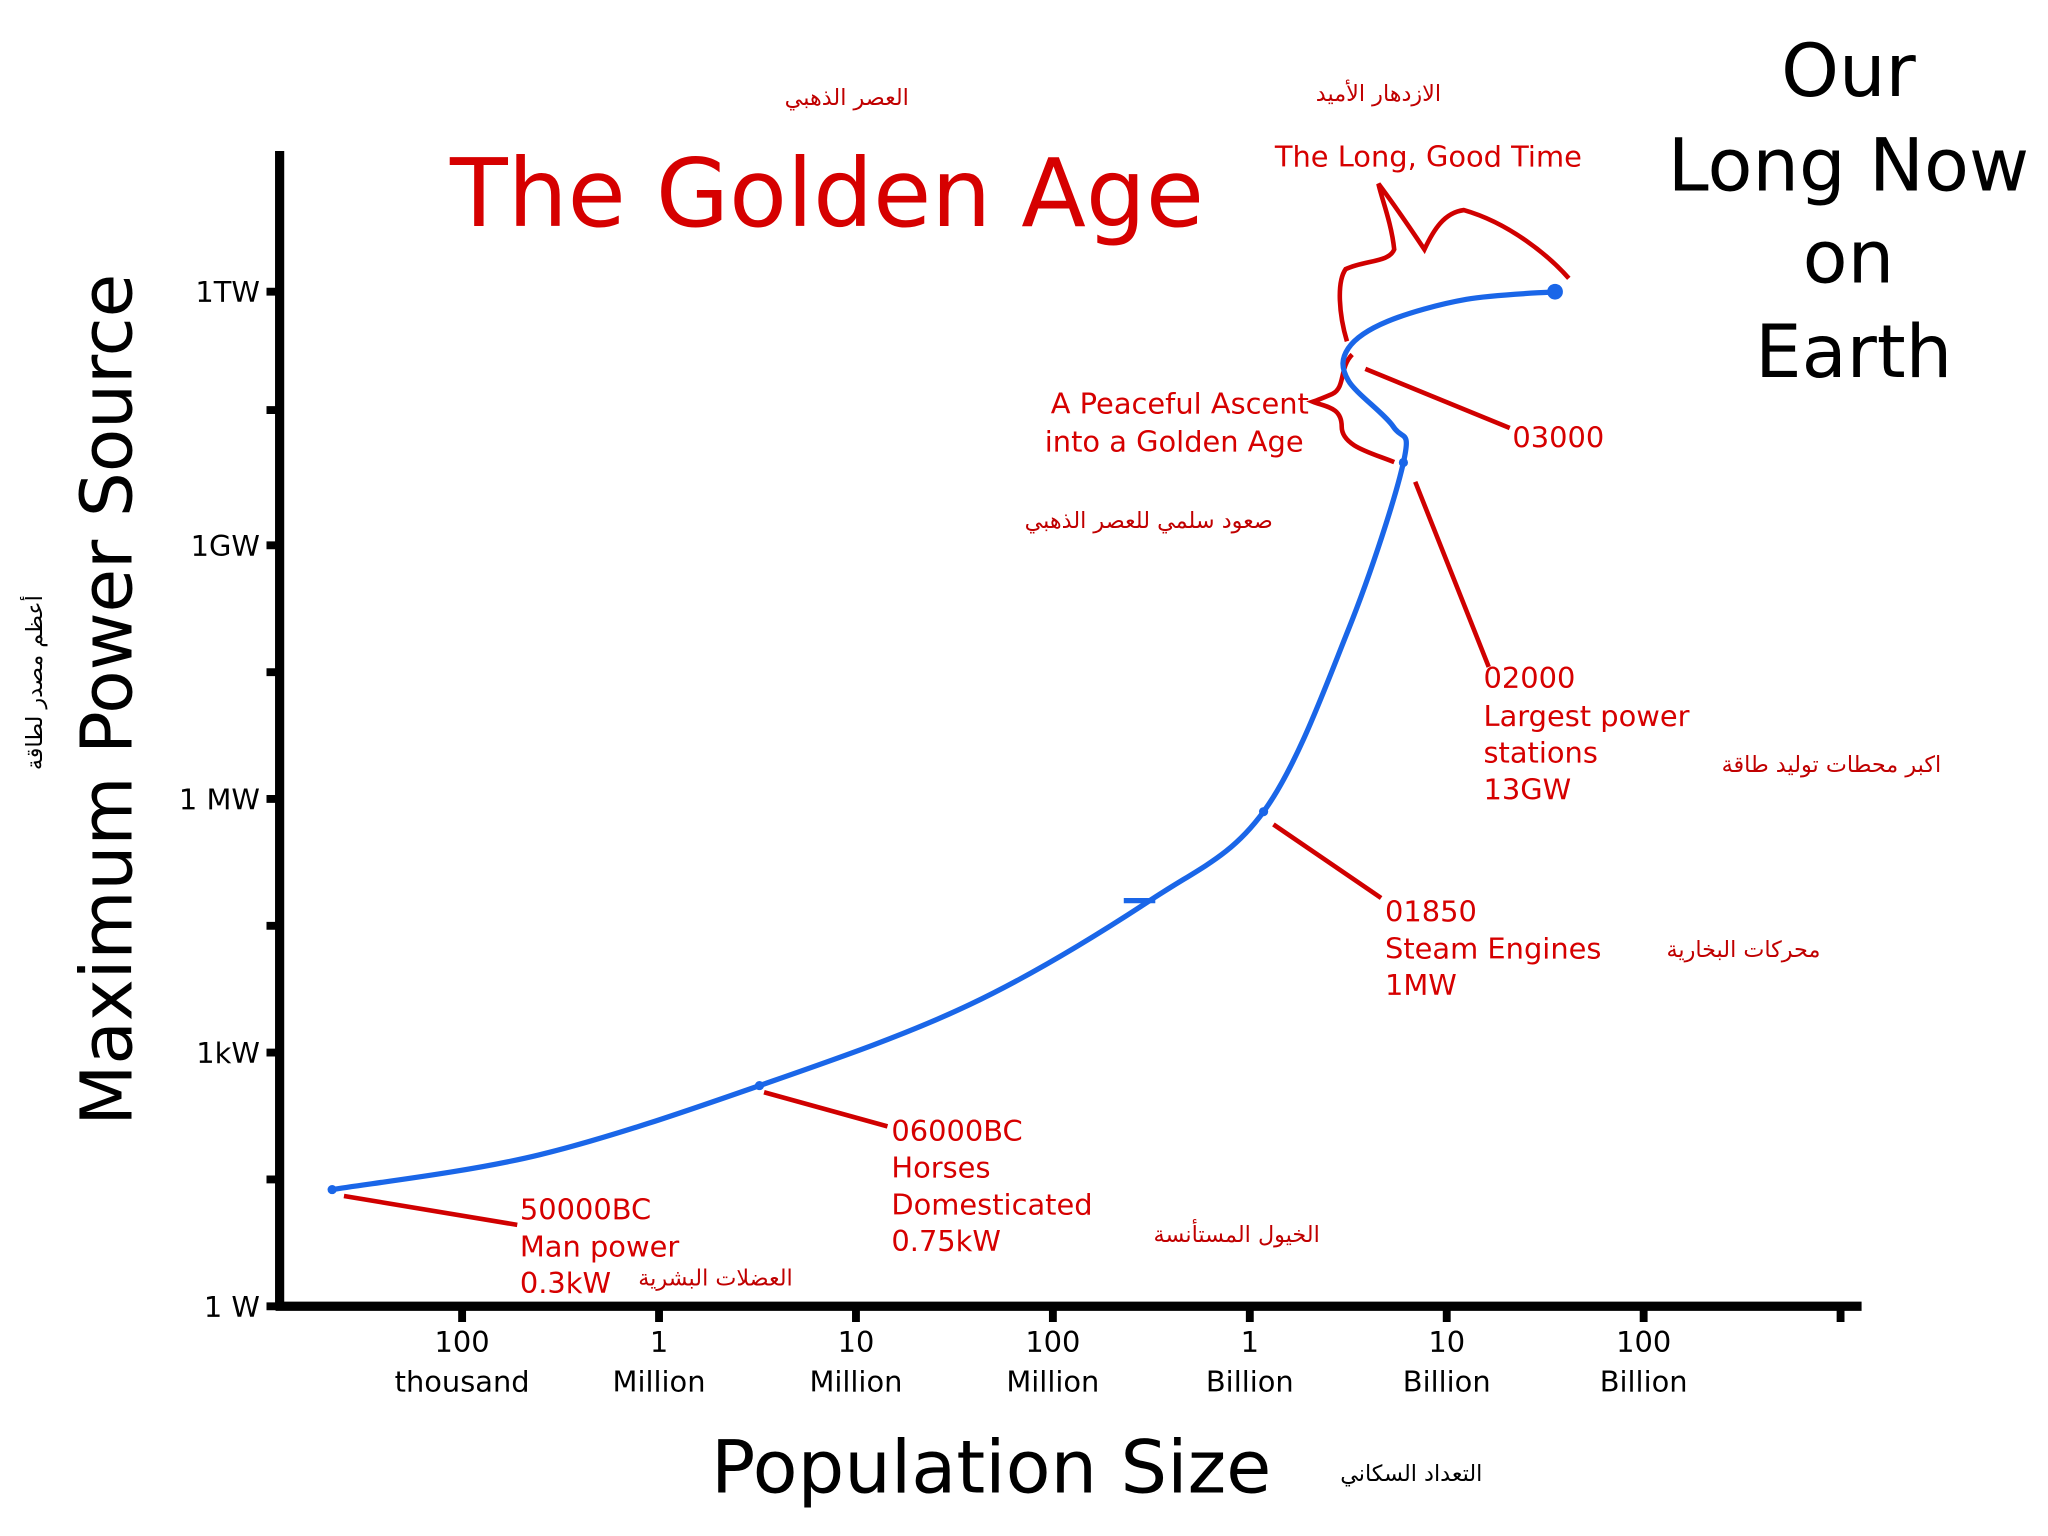 Image resolution: width=2048 pixels, height=1536 pixels. I want to click on svg-text: 02000, so click(1529, 678).